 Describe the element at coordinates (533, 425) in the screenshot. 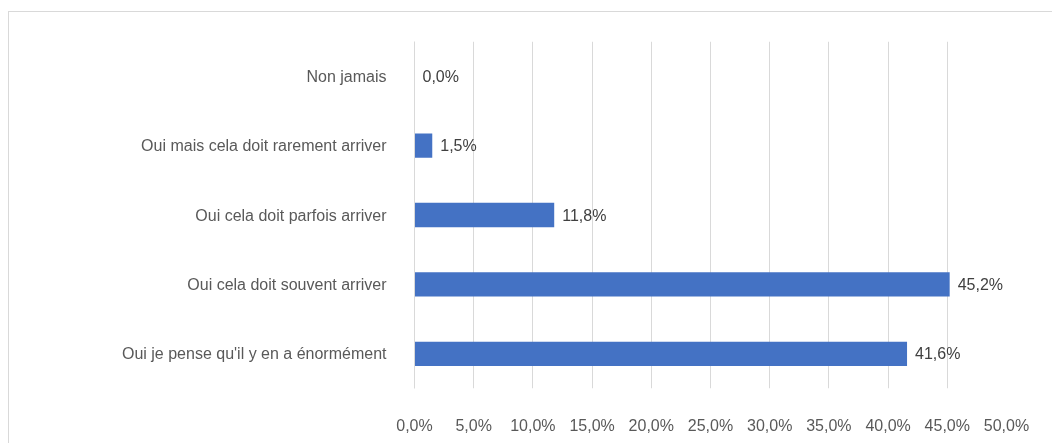

I see `x-tick-label: 10,0%` at that location.